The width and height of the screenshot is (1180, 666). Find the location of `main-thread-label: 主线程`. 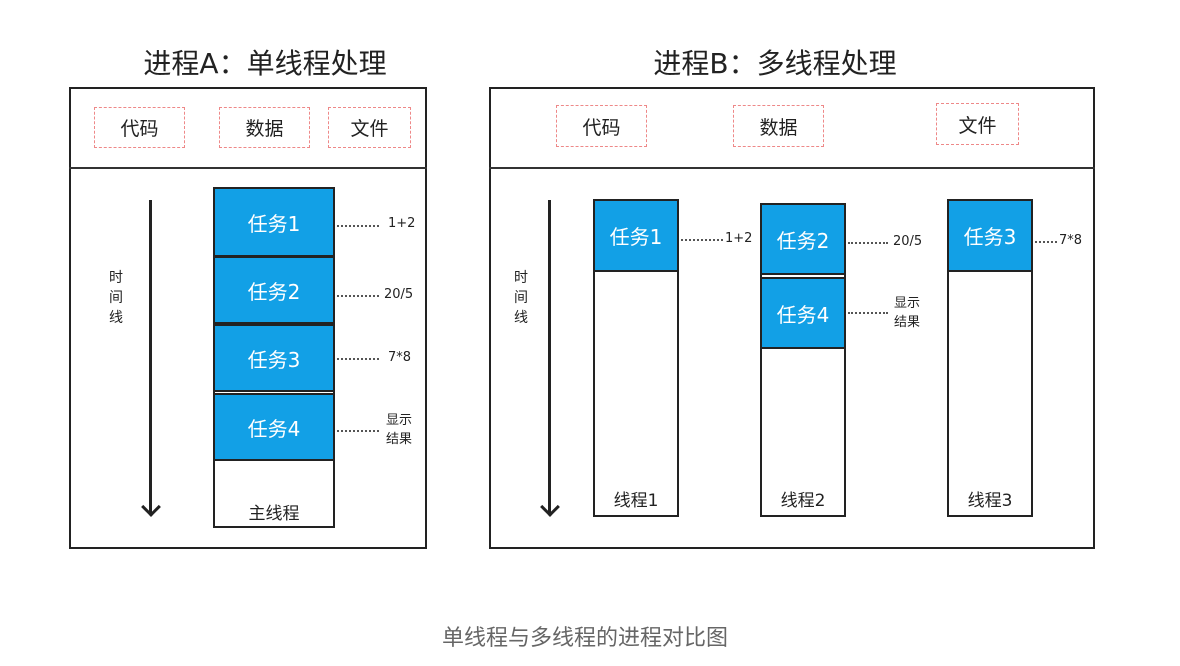

main-thread-label: 主线程 is located at coordinates (274, 514).